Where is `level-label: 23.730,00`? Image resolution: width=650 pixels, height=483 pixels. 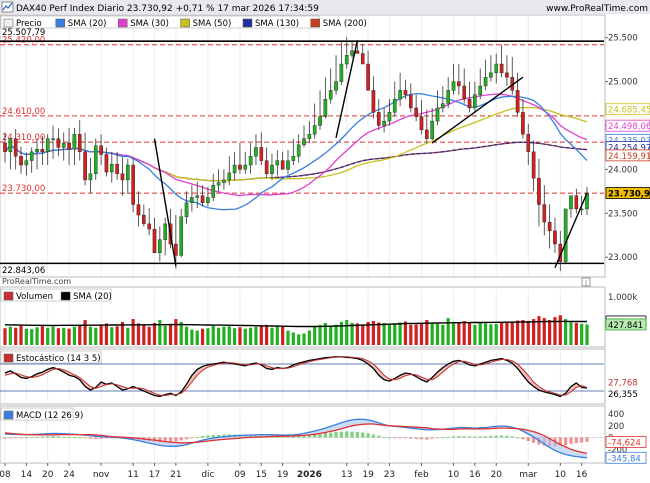
level-label: 23.730,00 is located at coordinates (23, 189).